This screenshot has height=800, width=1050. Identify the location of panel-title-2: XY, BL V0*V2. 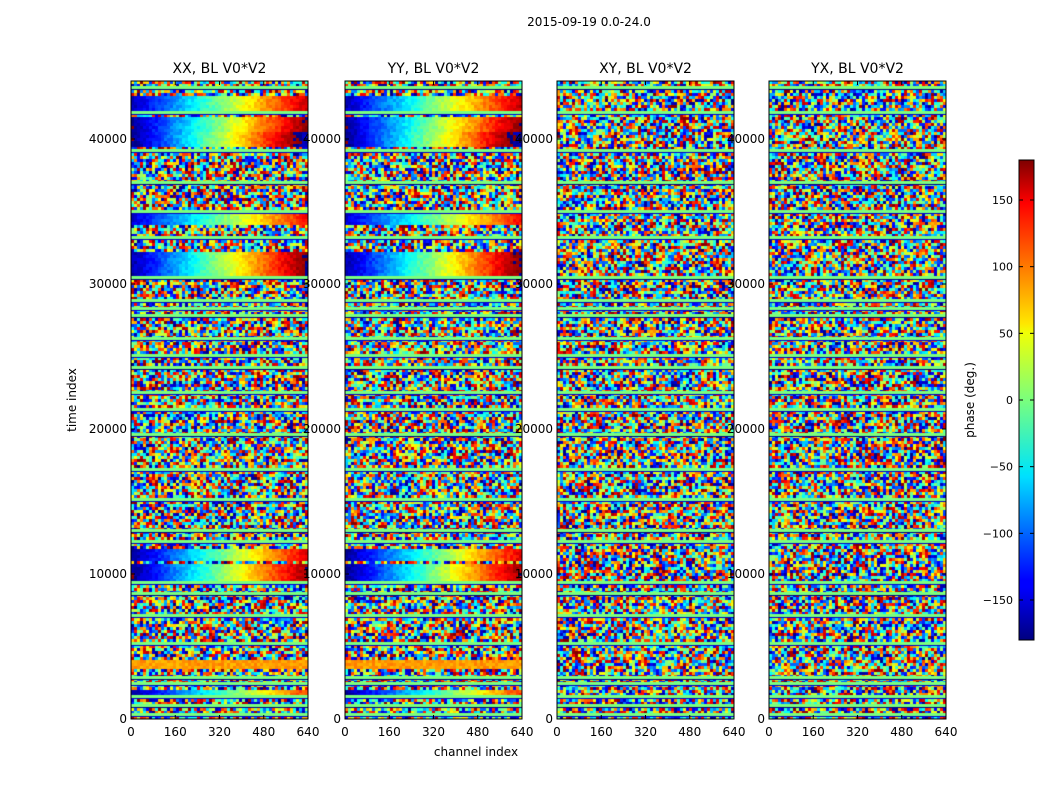
(645, 69).